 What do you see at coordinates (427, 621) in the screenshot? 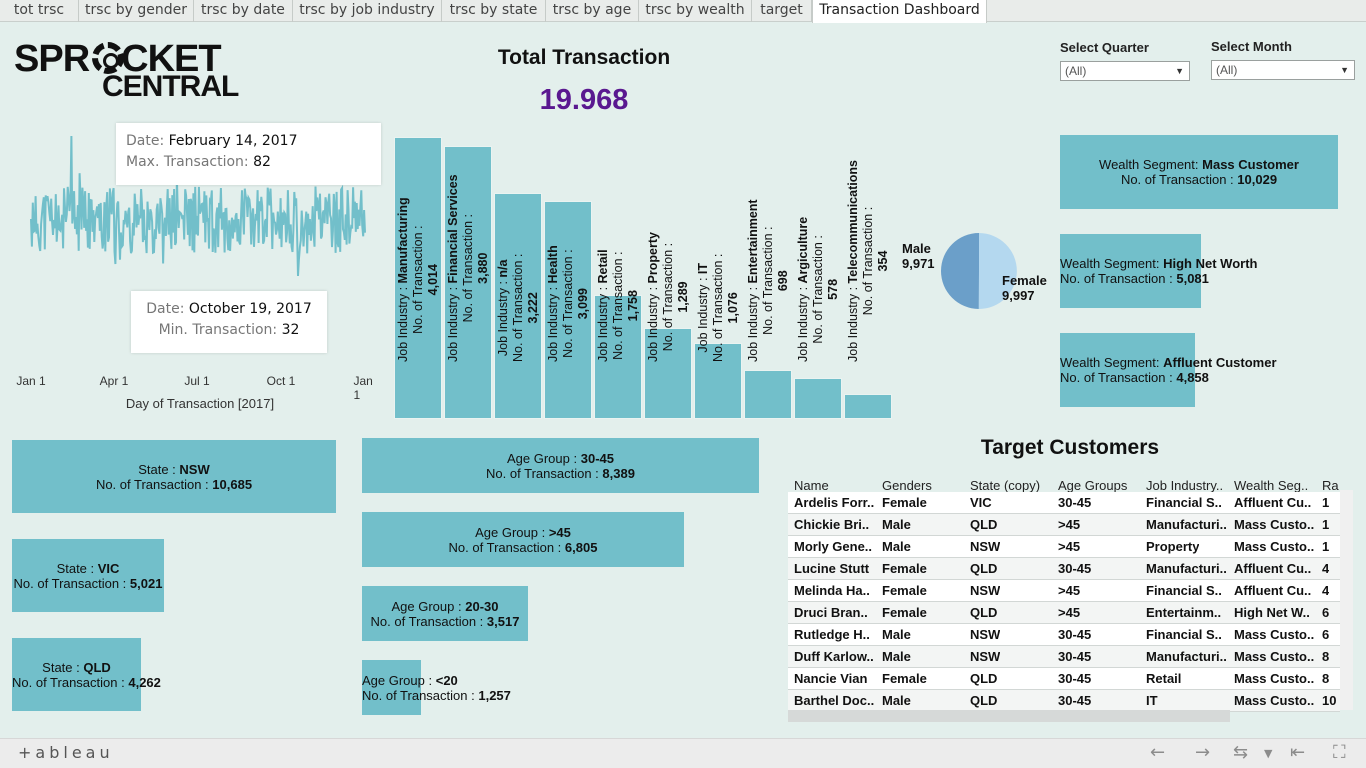
I see `age-value-prefix: No. of Transaction :` at bounding box center [427, 621].